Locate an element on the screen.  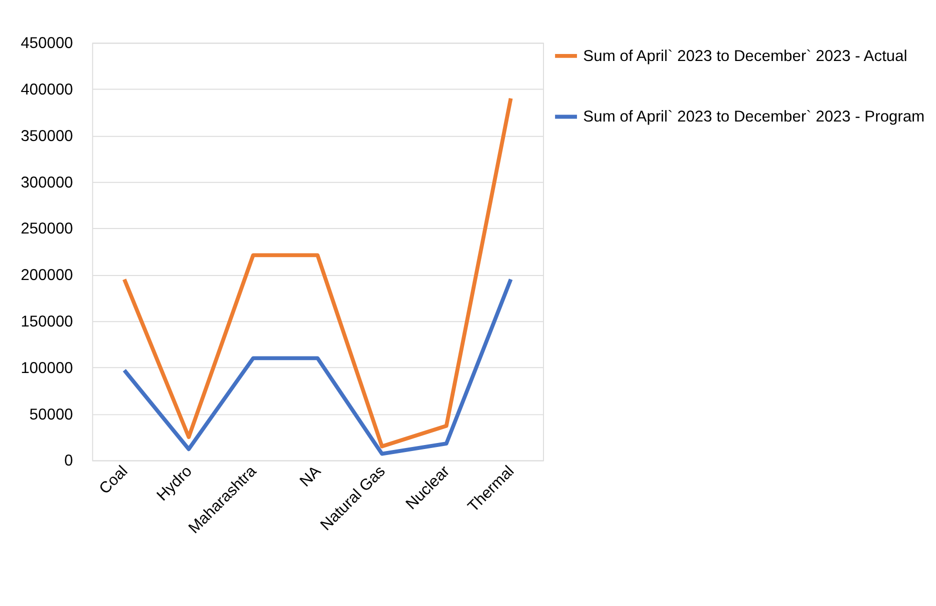
y-tick-label: 400000 is located at coordinates (47, 90).